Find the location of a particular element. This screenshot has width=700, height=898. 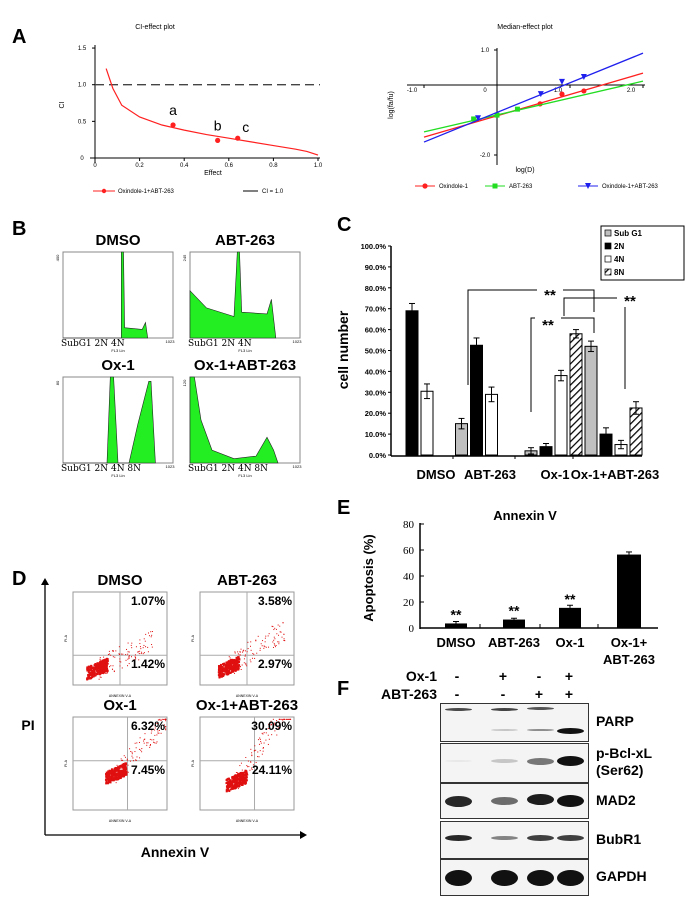

y-tick-label: 40 is located at coordinates (409, 577).